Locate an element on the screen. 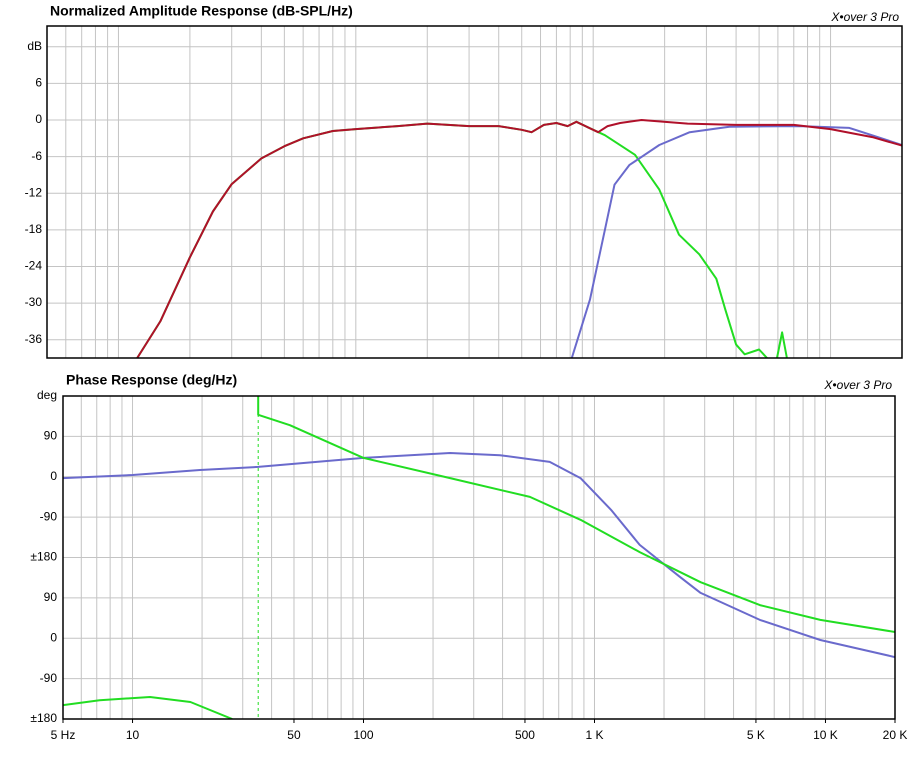 The image size is (922, 768). y-tick-label: 6 is located at coordinates (38, 83).